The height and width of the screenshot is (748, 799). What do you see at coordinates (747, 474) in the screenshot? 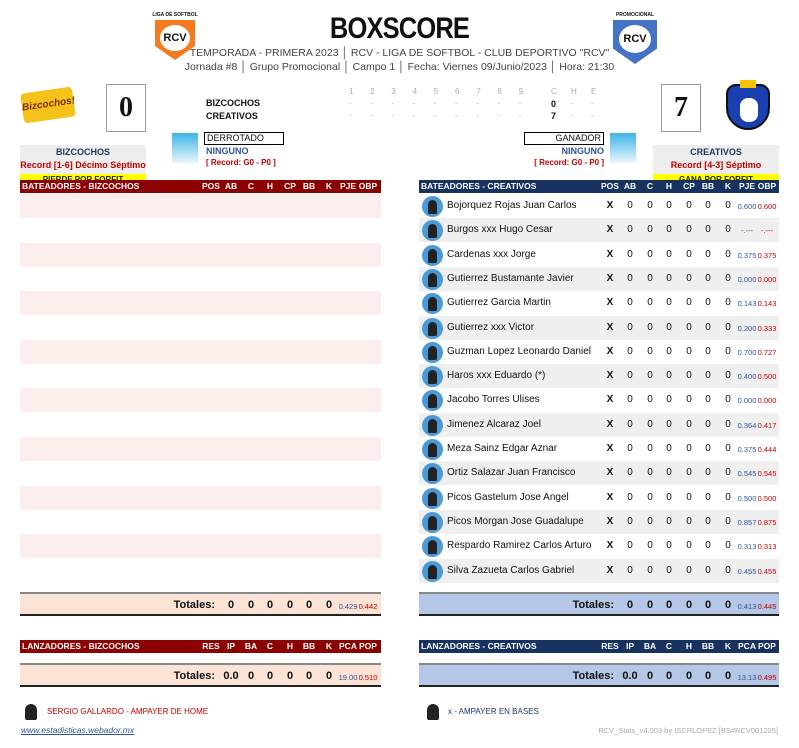
I see `player-pje: 0.545` at bounding box center [747, 474].